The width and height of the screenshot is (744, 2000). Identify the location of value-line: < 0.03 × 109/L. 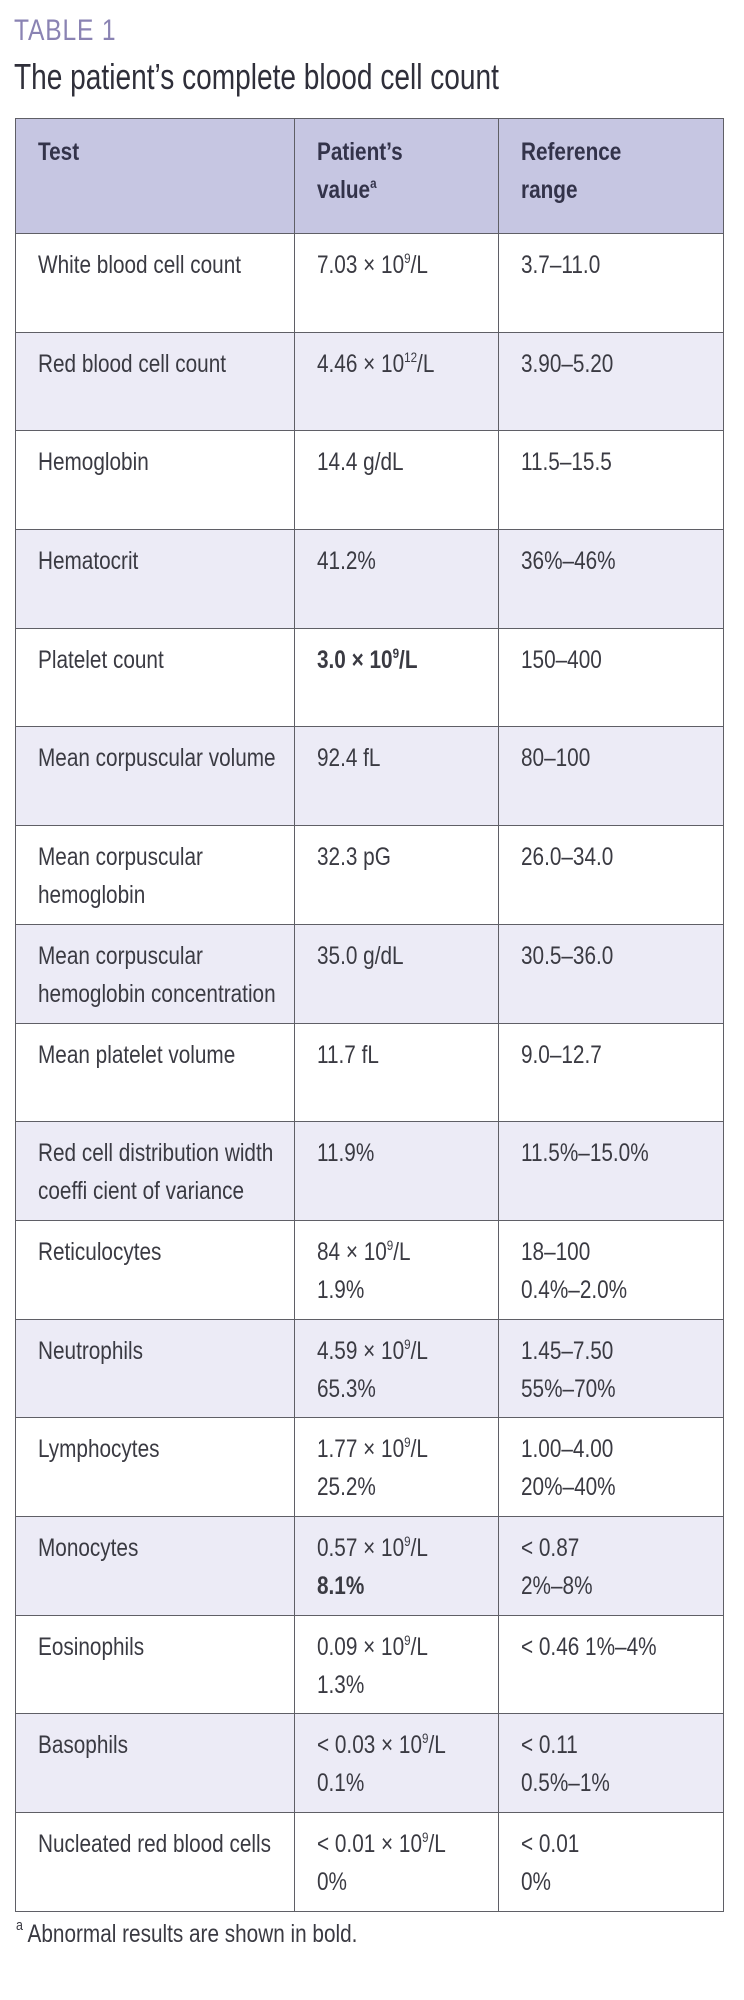
(381, 1745).